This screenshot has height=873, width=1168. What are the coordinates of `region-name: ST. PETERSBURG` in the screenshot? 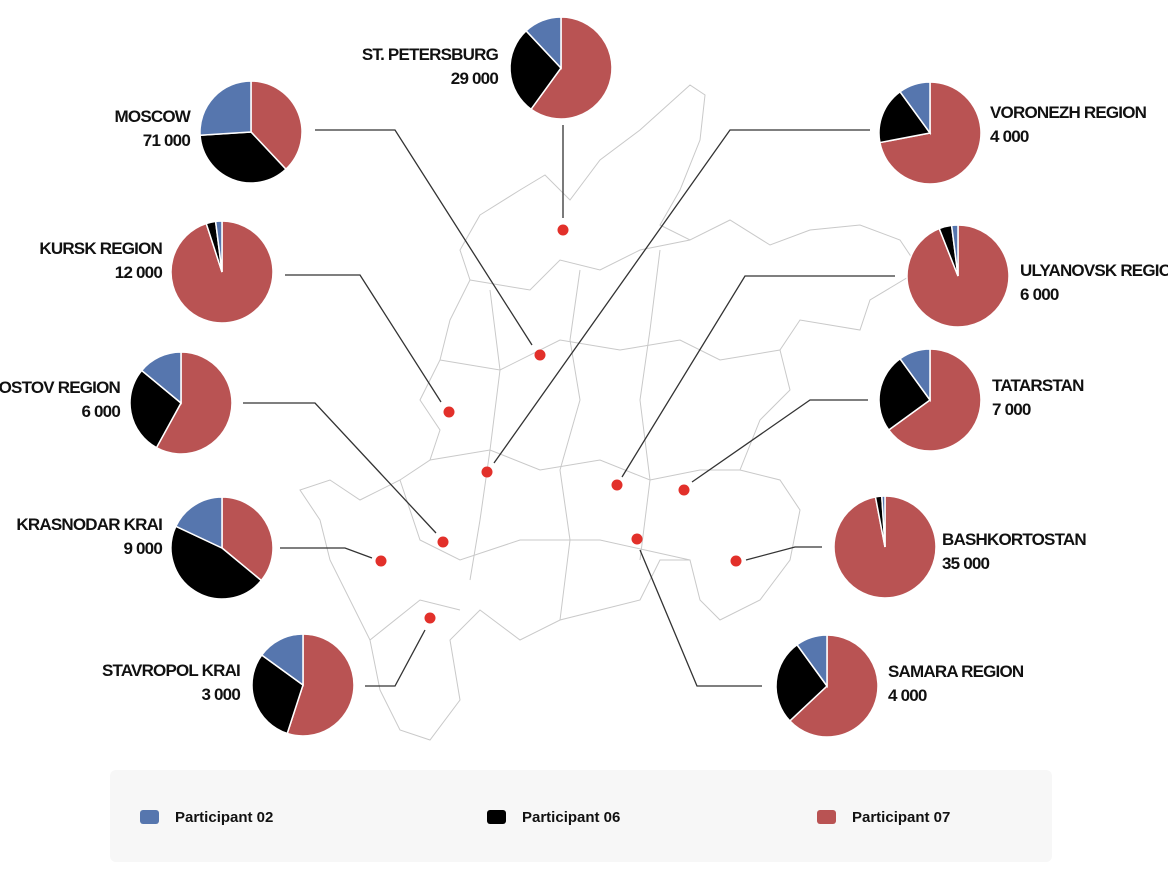 It's located at (430, 54).